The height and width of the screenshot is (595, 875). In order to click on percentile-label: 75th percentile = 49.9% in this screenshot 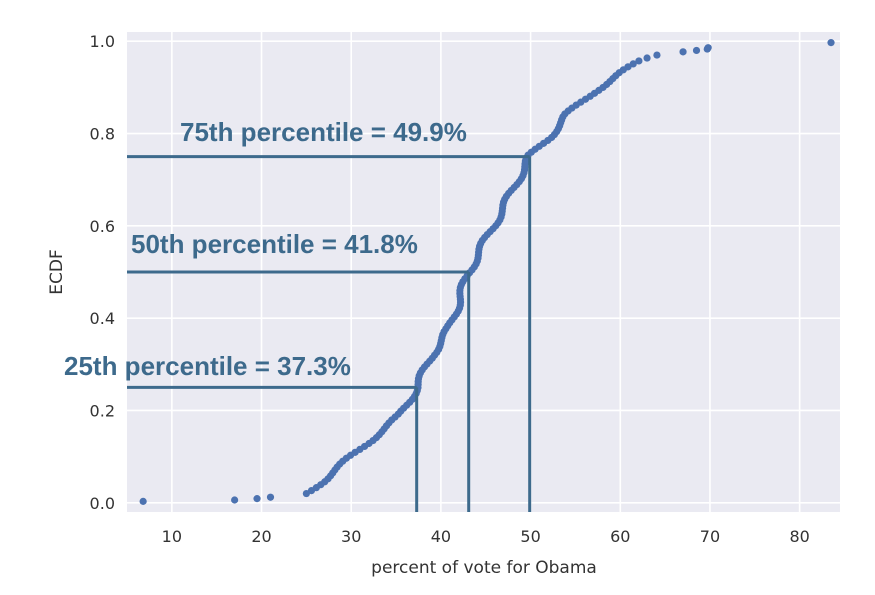, I will do `click(323, 132)`.